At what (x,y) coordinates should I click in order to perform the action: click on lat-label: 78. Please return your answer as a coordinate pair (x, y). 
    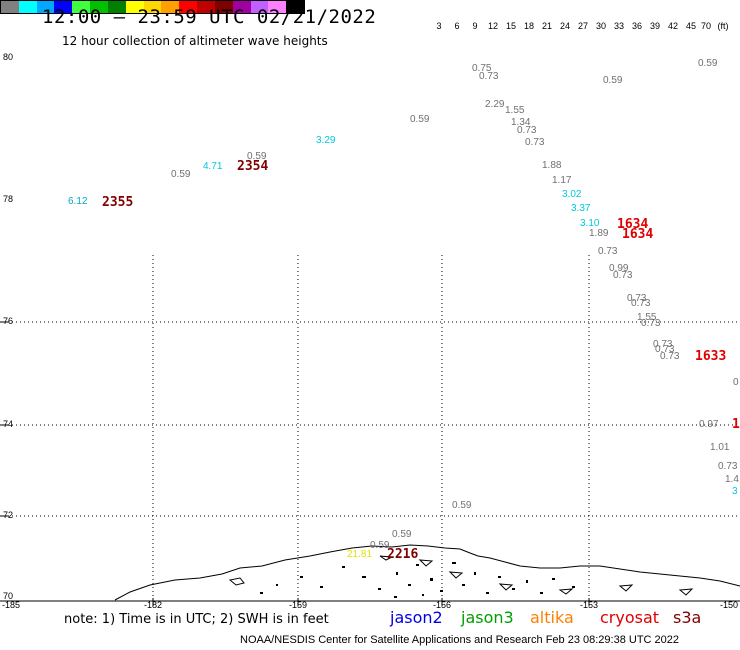
    Looking at the image, I should click on (8, 199).